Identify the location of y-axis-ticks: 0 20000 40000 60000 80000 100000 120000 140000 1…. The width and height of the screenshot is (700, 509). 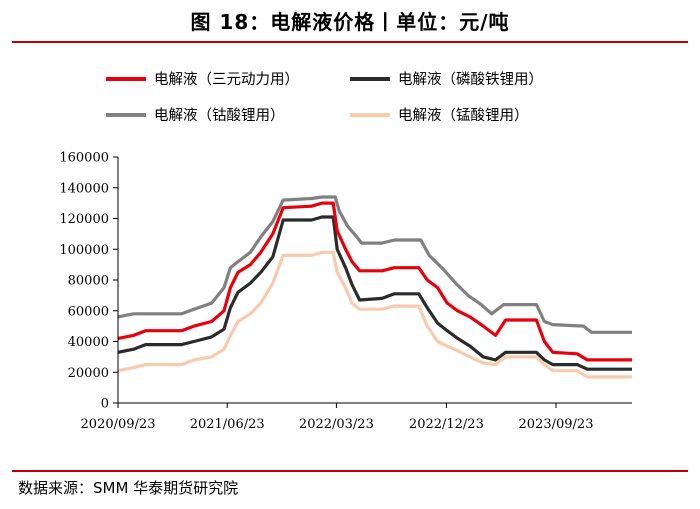
(88, 281).